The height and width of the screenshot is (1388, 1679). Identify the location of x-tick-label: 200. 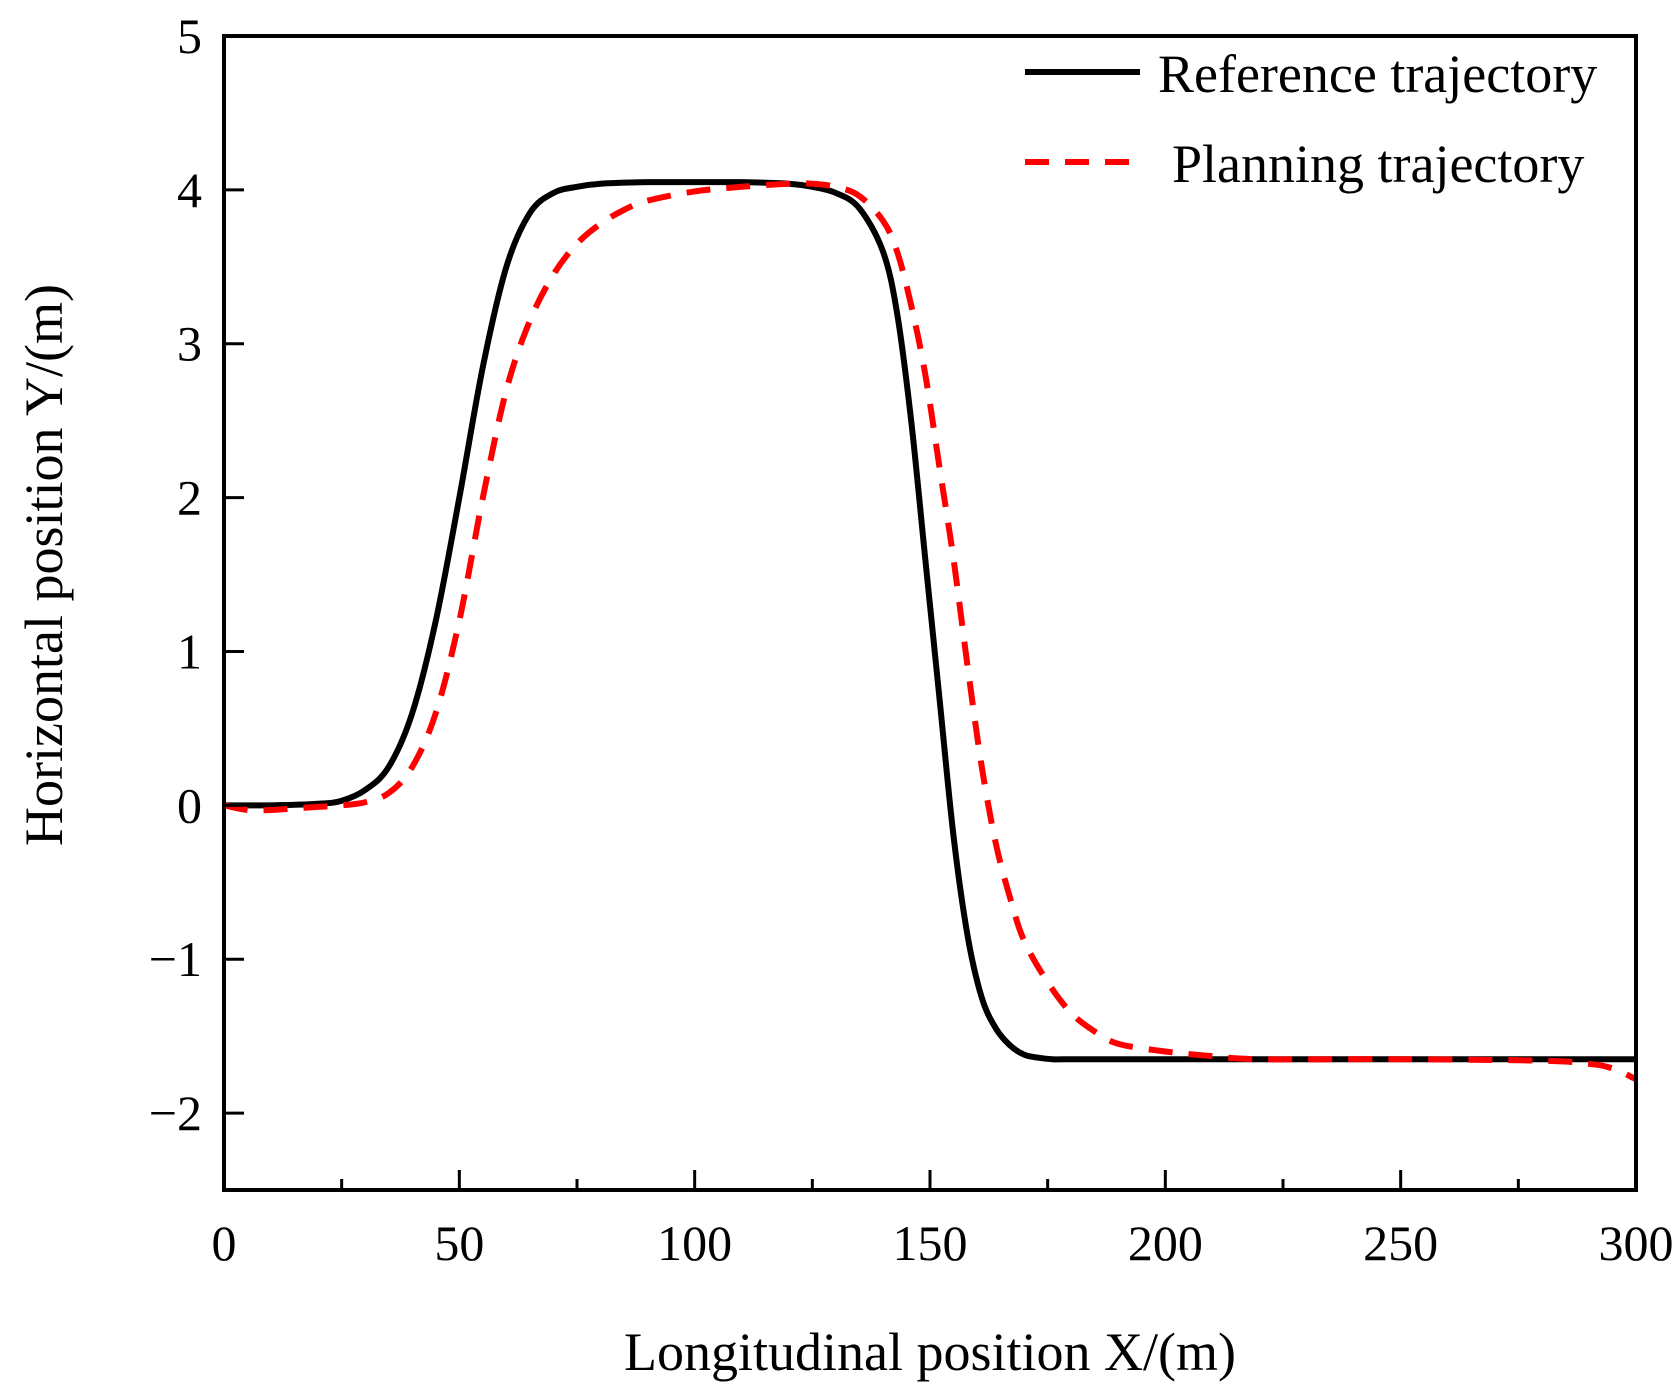
(1165, 1243).